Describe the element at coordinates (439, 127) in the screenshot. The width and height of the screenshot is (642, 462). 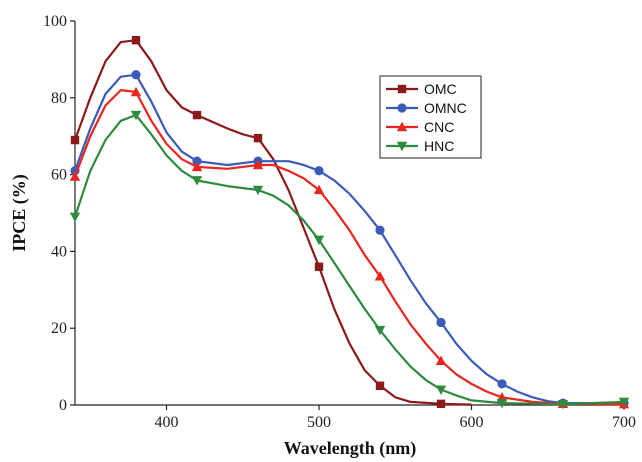
I see `legend-label: CNC` at that location.